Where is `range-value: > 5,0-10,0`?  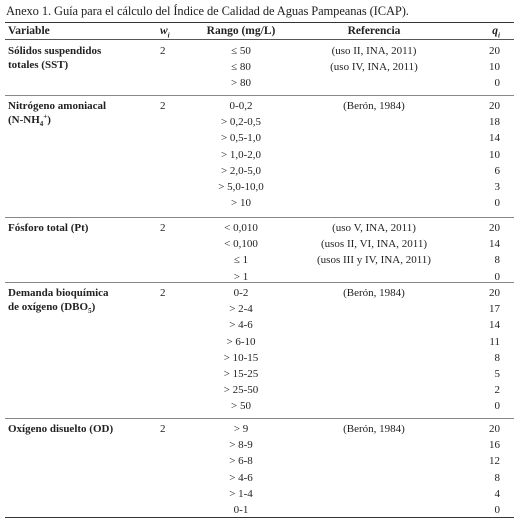
range-value: > 5,0-10,0 is located at coordinates (241, 187).